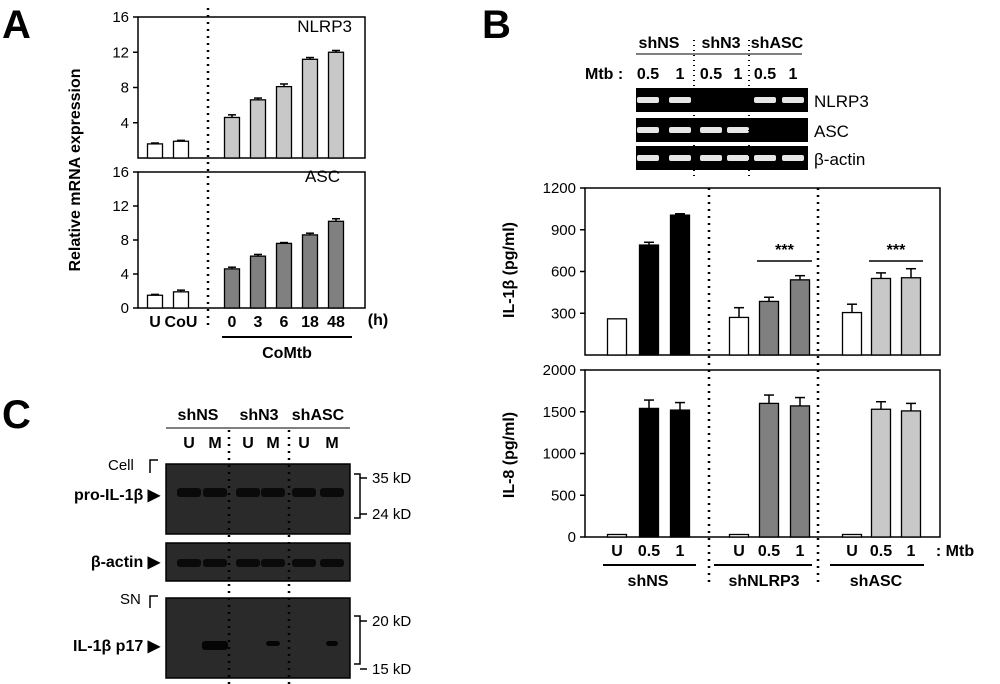 This screenshot has width=1000, height=684. I want to click on cell-bracket, so click(153, 466).